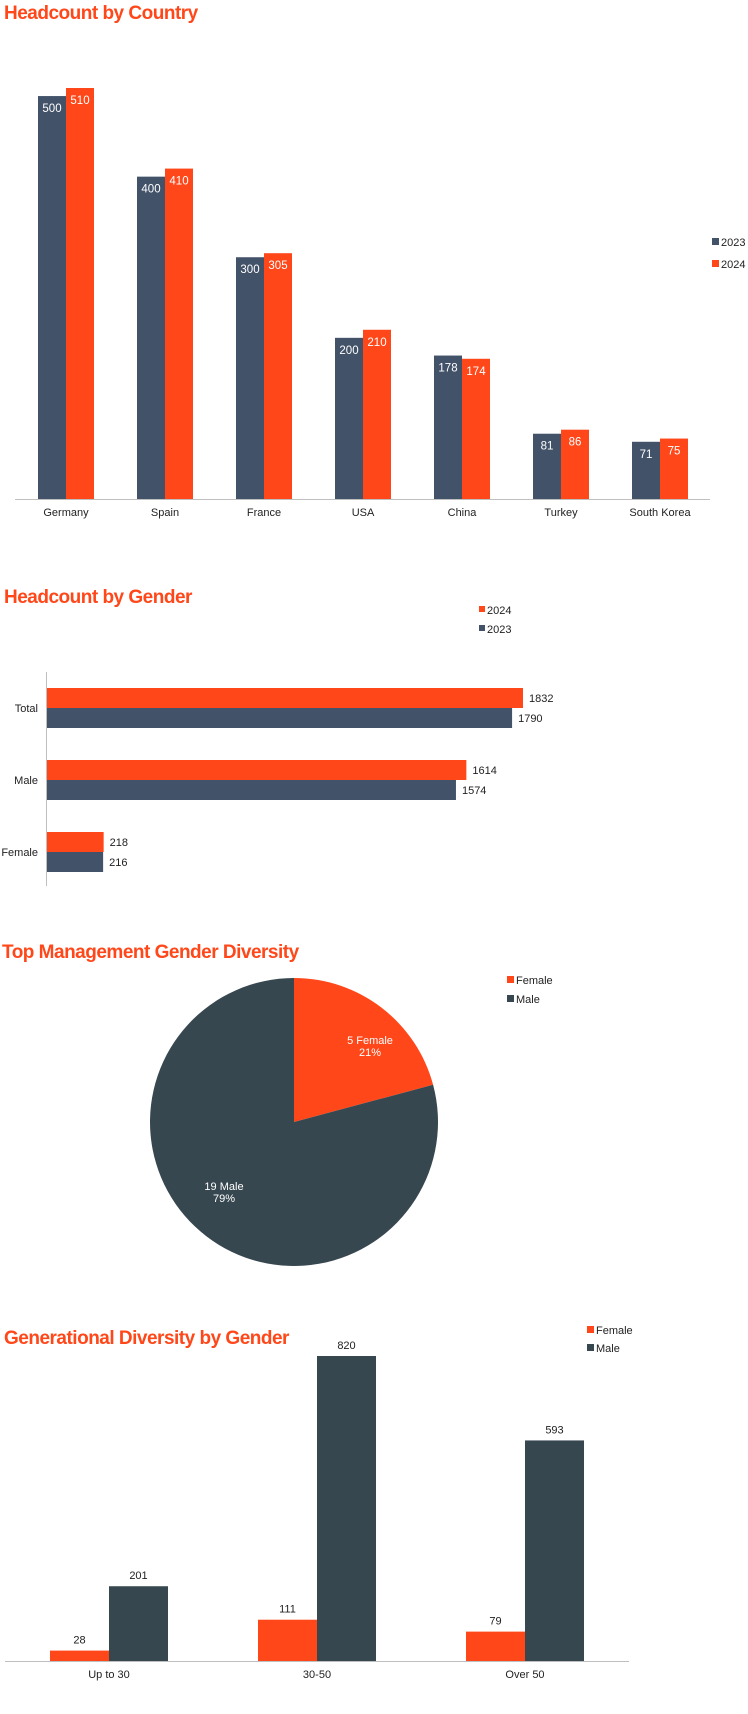 The image size is (748, 1714). What do you see at coordinates (98, 597) in the screenshot?
I see `chart-title-gender: Headcount by Gender` at bounding box center [98, 597].